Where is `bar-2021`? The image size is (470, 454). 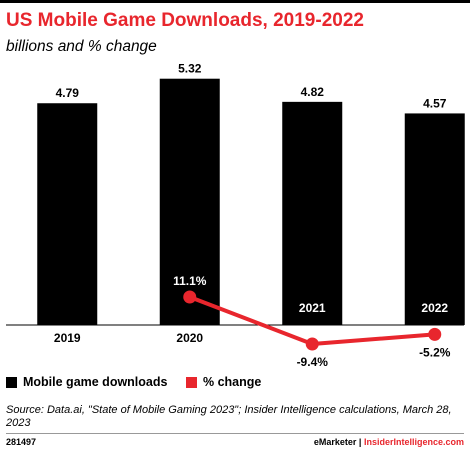 bar-2021 is located at coordinates (312, 213).